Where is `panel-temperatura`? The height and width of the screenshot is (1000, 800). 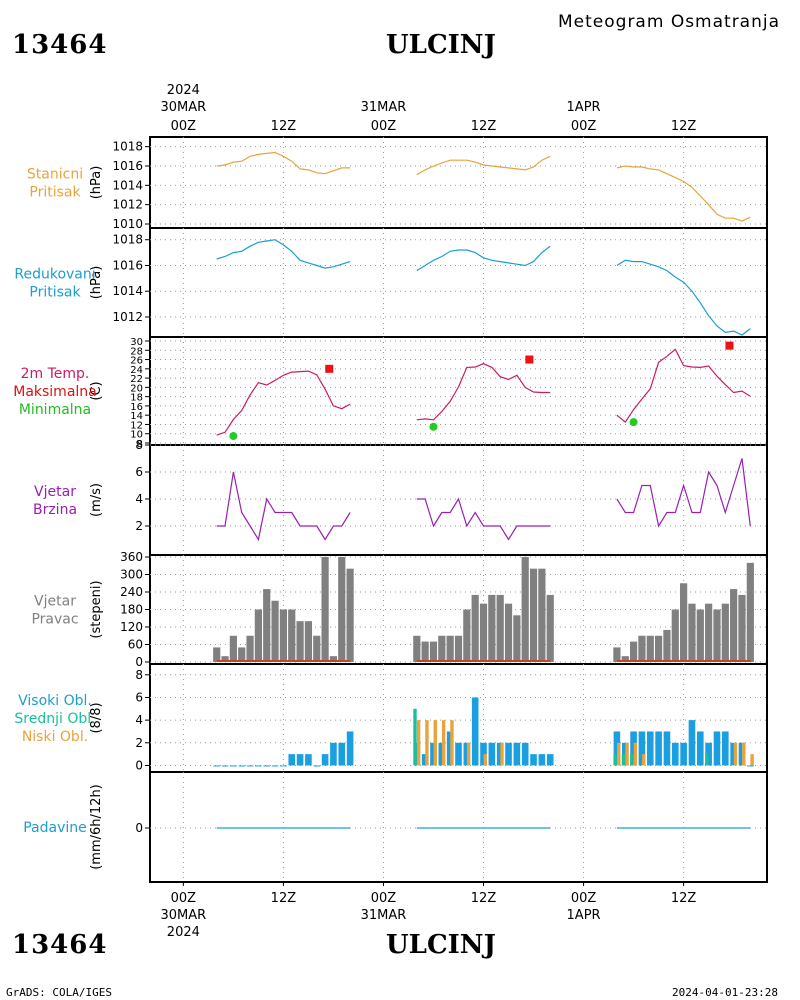 panel-temperatura is located at coordinates (483, 391).